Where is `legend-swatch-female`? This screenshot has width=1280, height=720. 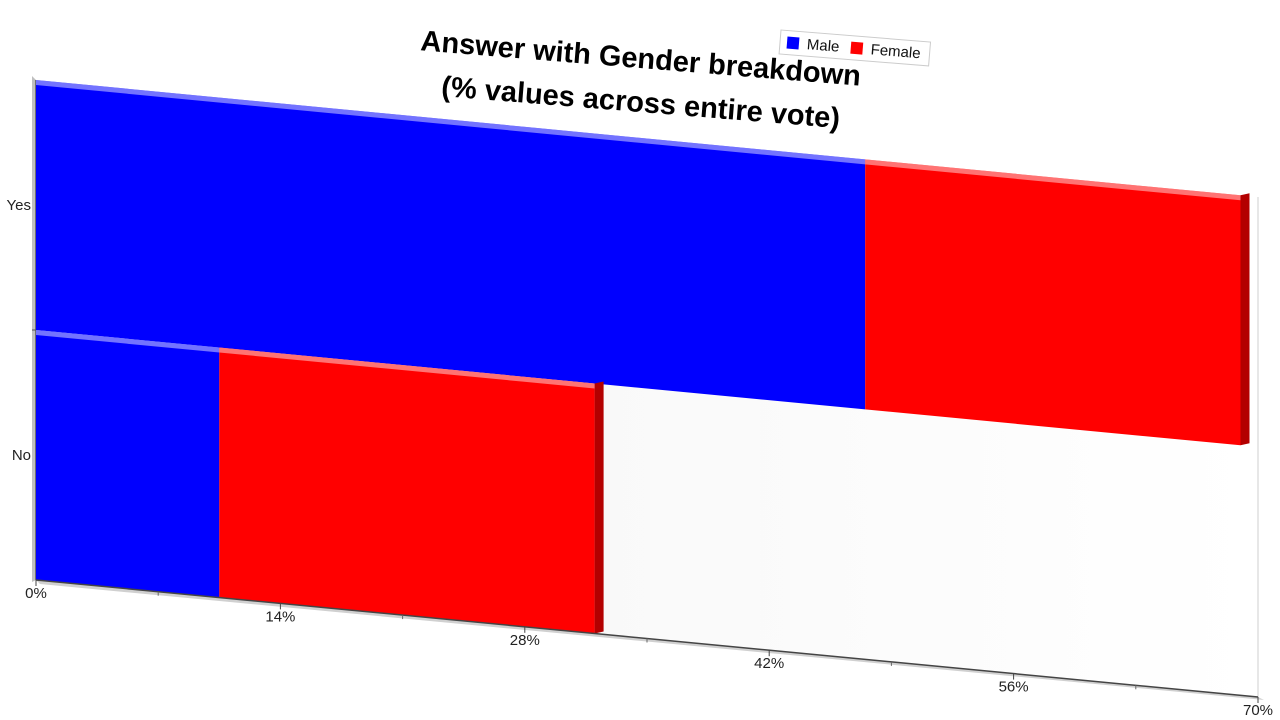
legend-swatch-female is located at coordinates (857, 48).